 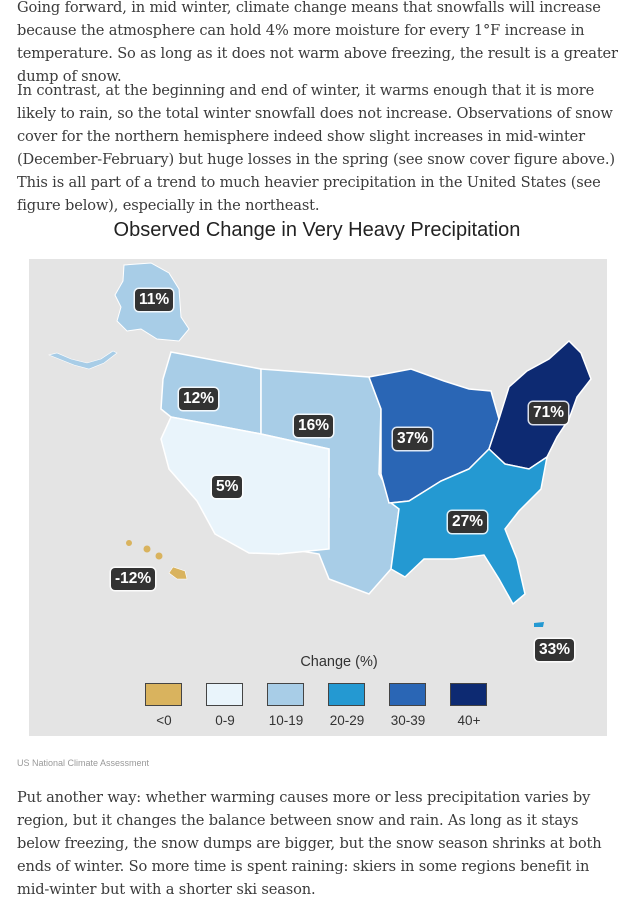 I want to click on hawaii-value-badge: -12%, so click(x=133, y=579).